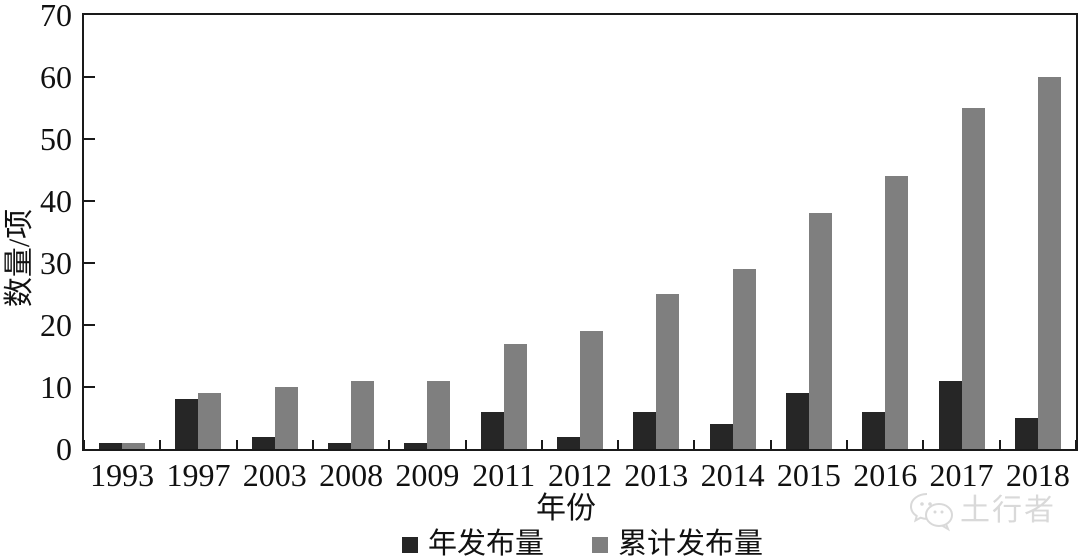 This screenshot has height=560, width=1080. I want to click on legend-label-annual: 年发布量, so click(486, 544).